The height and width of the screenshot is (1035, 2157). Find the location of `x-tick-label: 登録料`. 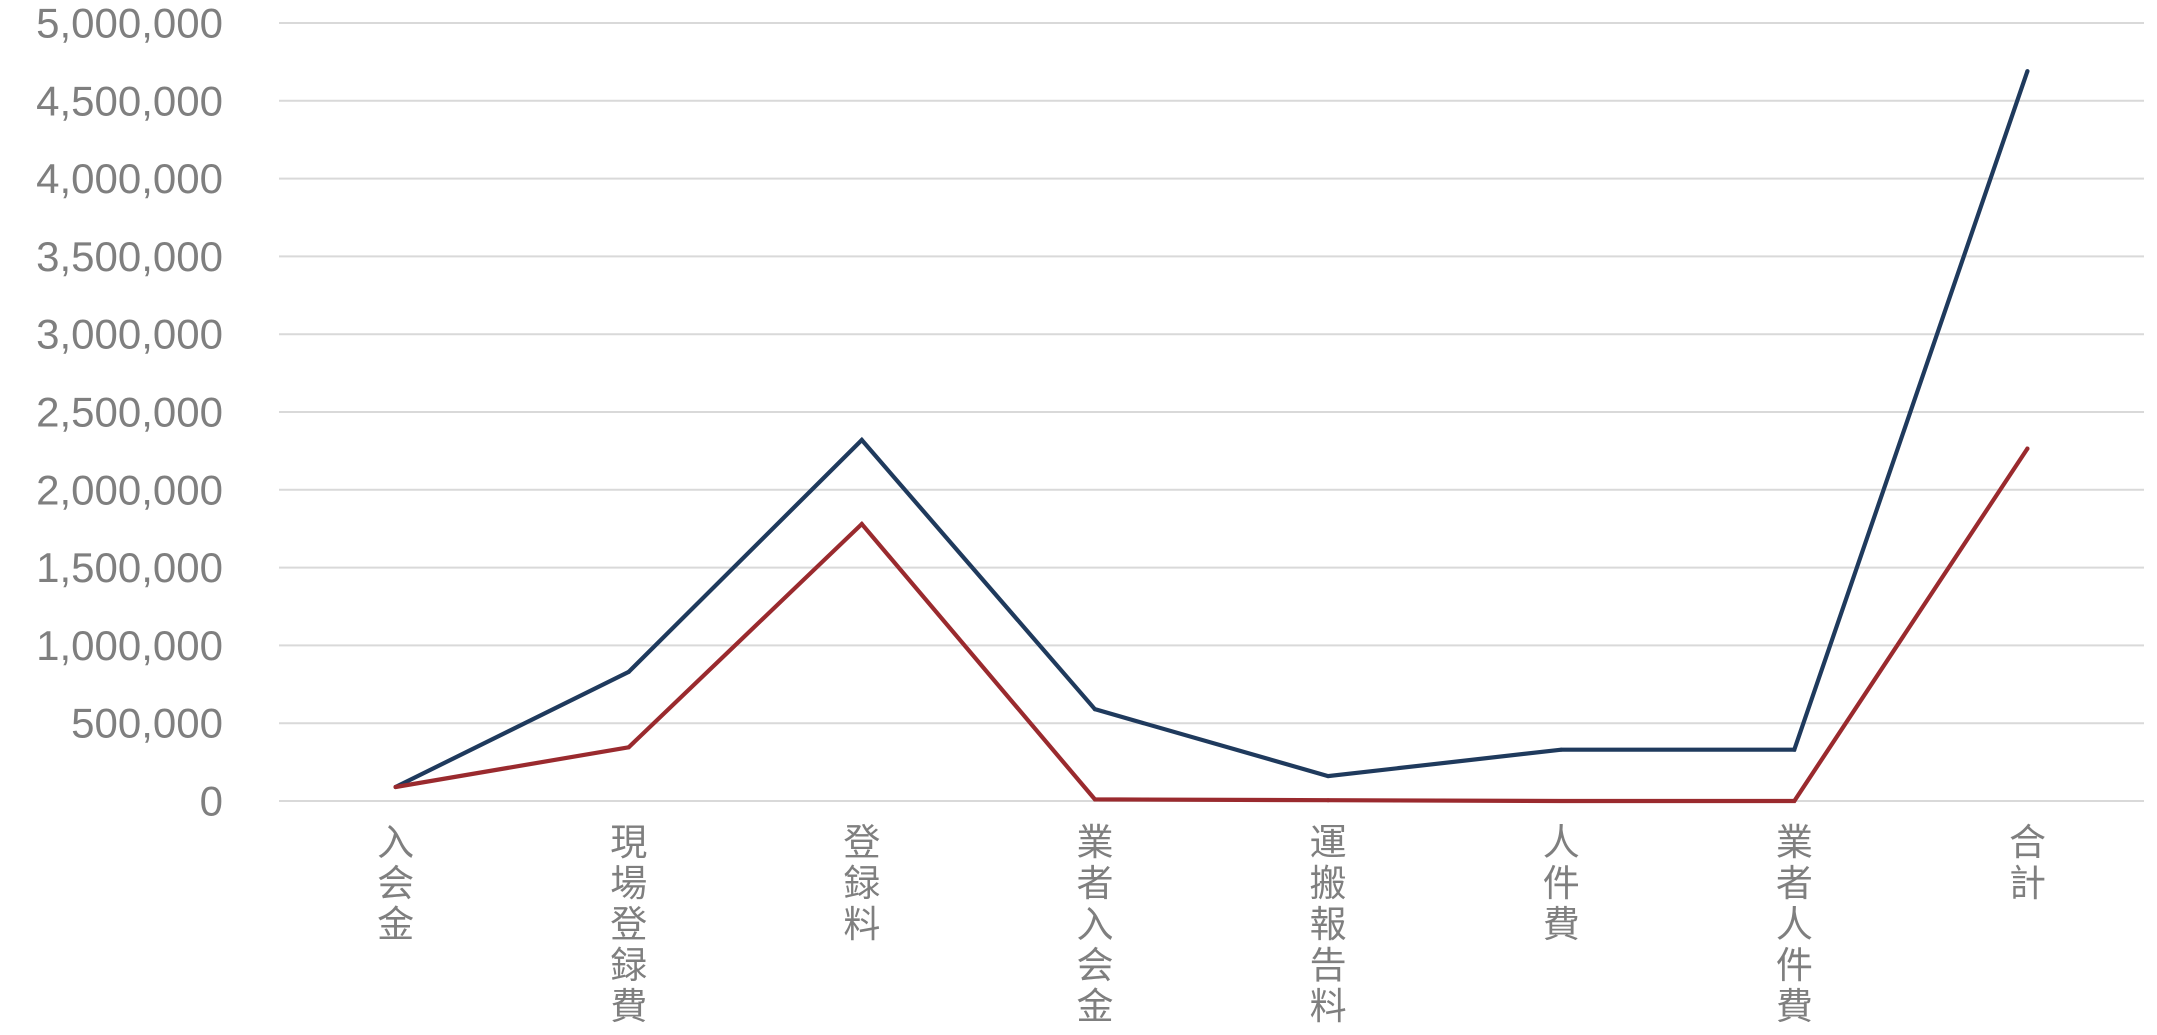

x-tick-label: 登録料 is located at coordinates (862, 883).